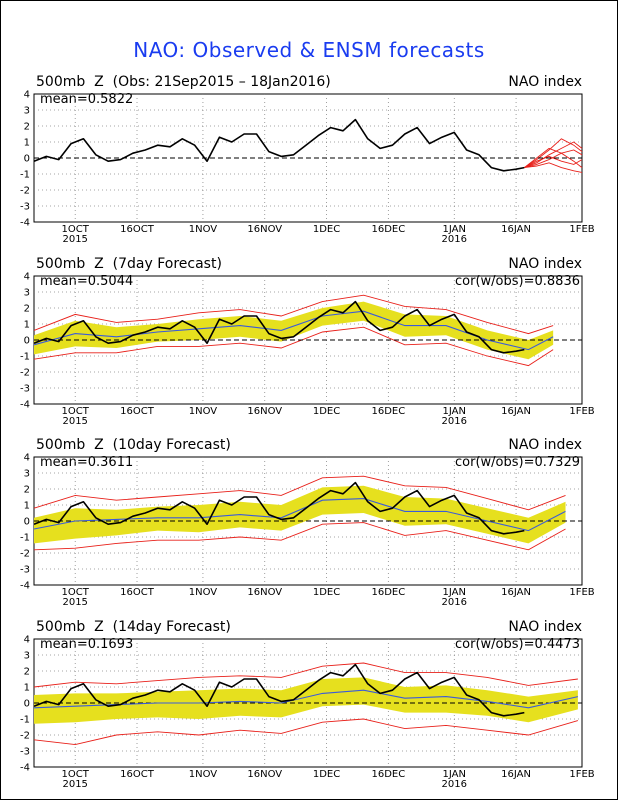 This screenshot has width=618, height=804. Describe the element at coordinates (87, 281) in the screenshot. I see `mean-label: mean=0.5044` at that location.